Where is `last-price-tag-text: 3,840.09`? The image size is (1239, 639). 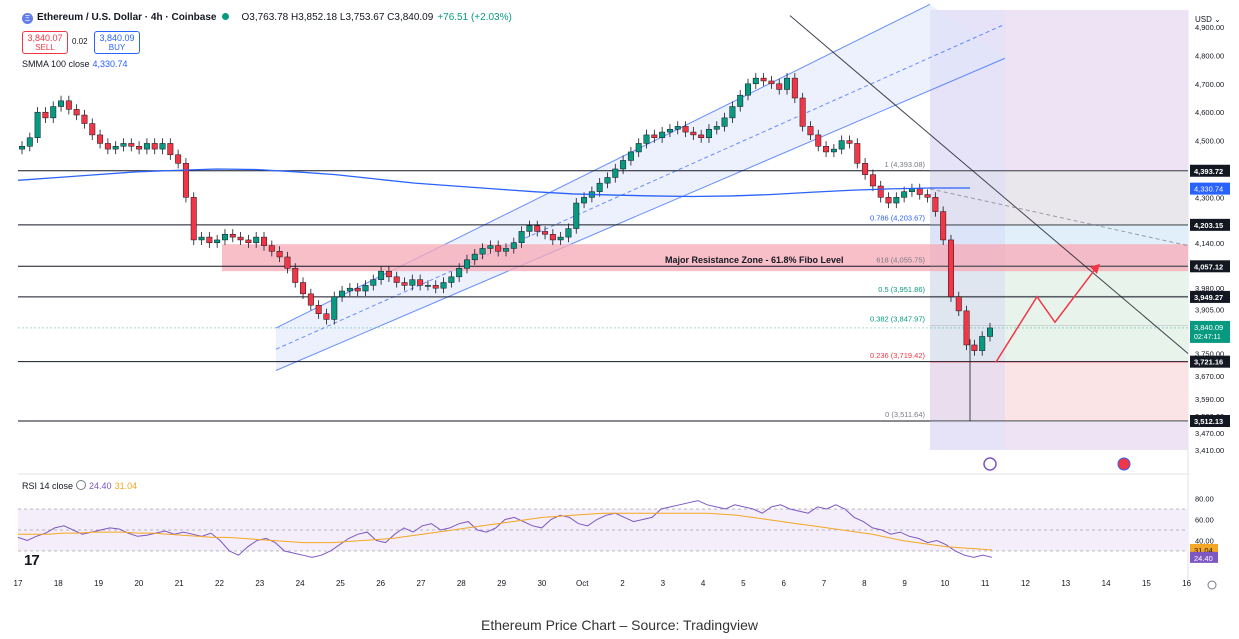
last-price-tag-text: 3,840.09 is located at coordinates (1208, 327).